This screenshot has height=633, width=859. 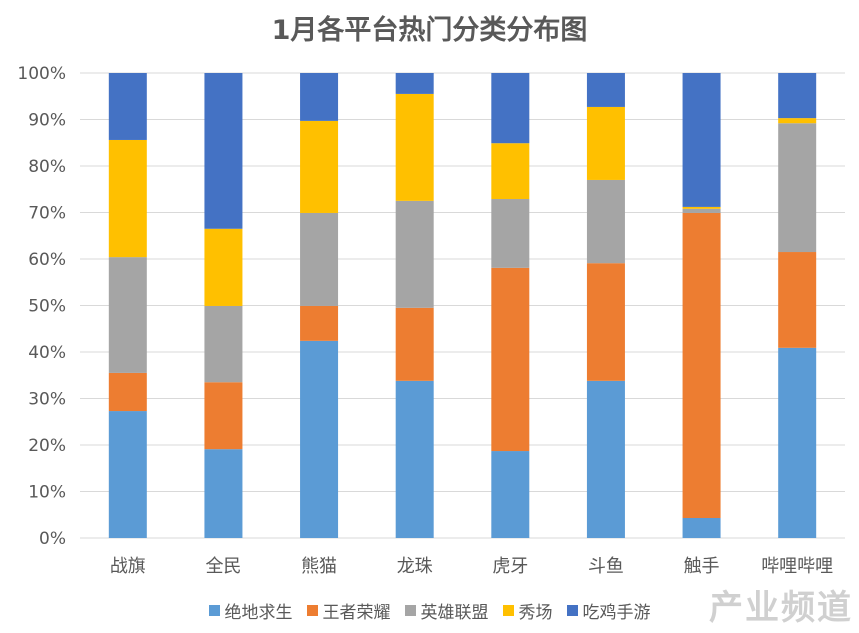 What do you see at coordinates (258, 613) in the screenshot?
I see `legend-label: 绝地求生` at bounding box center [258, 613].